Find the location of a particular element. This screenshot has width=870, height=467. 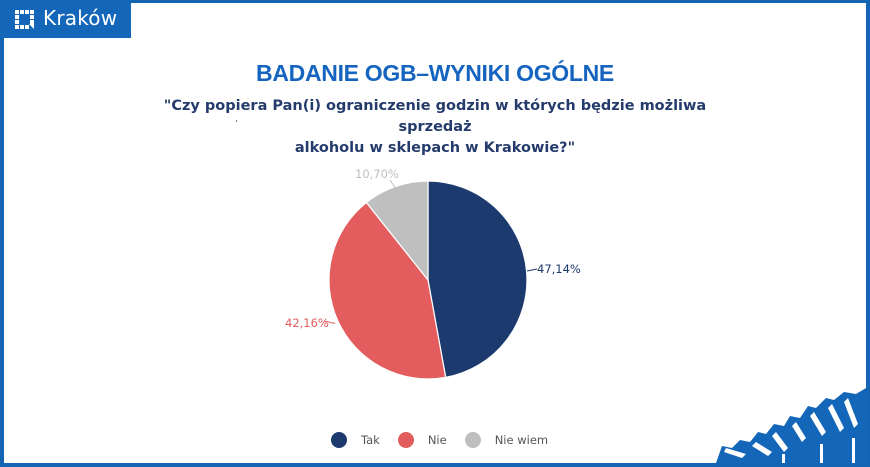

krakow-square-logo-icon is located at coordinates (24, 19).